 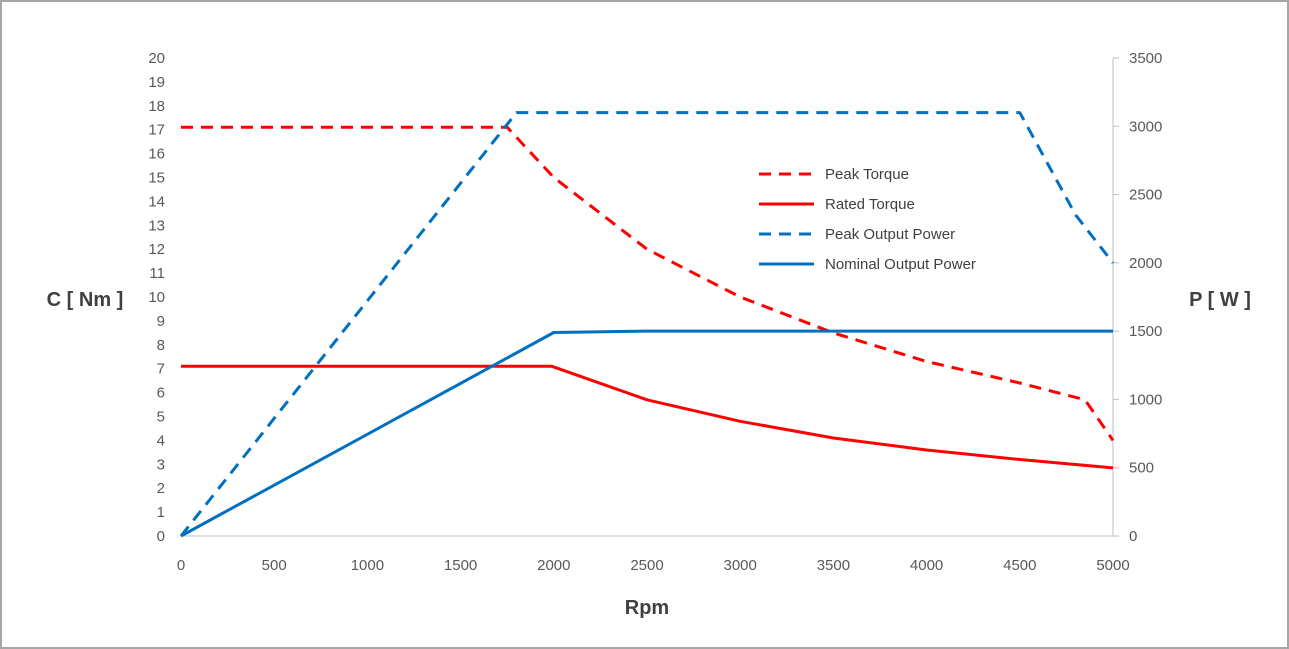 What do you see at coordinates (1133, 536) in the screenshot?
I see `y-right-tick-label: 0` at bounding box center [1133, 536].